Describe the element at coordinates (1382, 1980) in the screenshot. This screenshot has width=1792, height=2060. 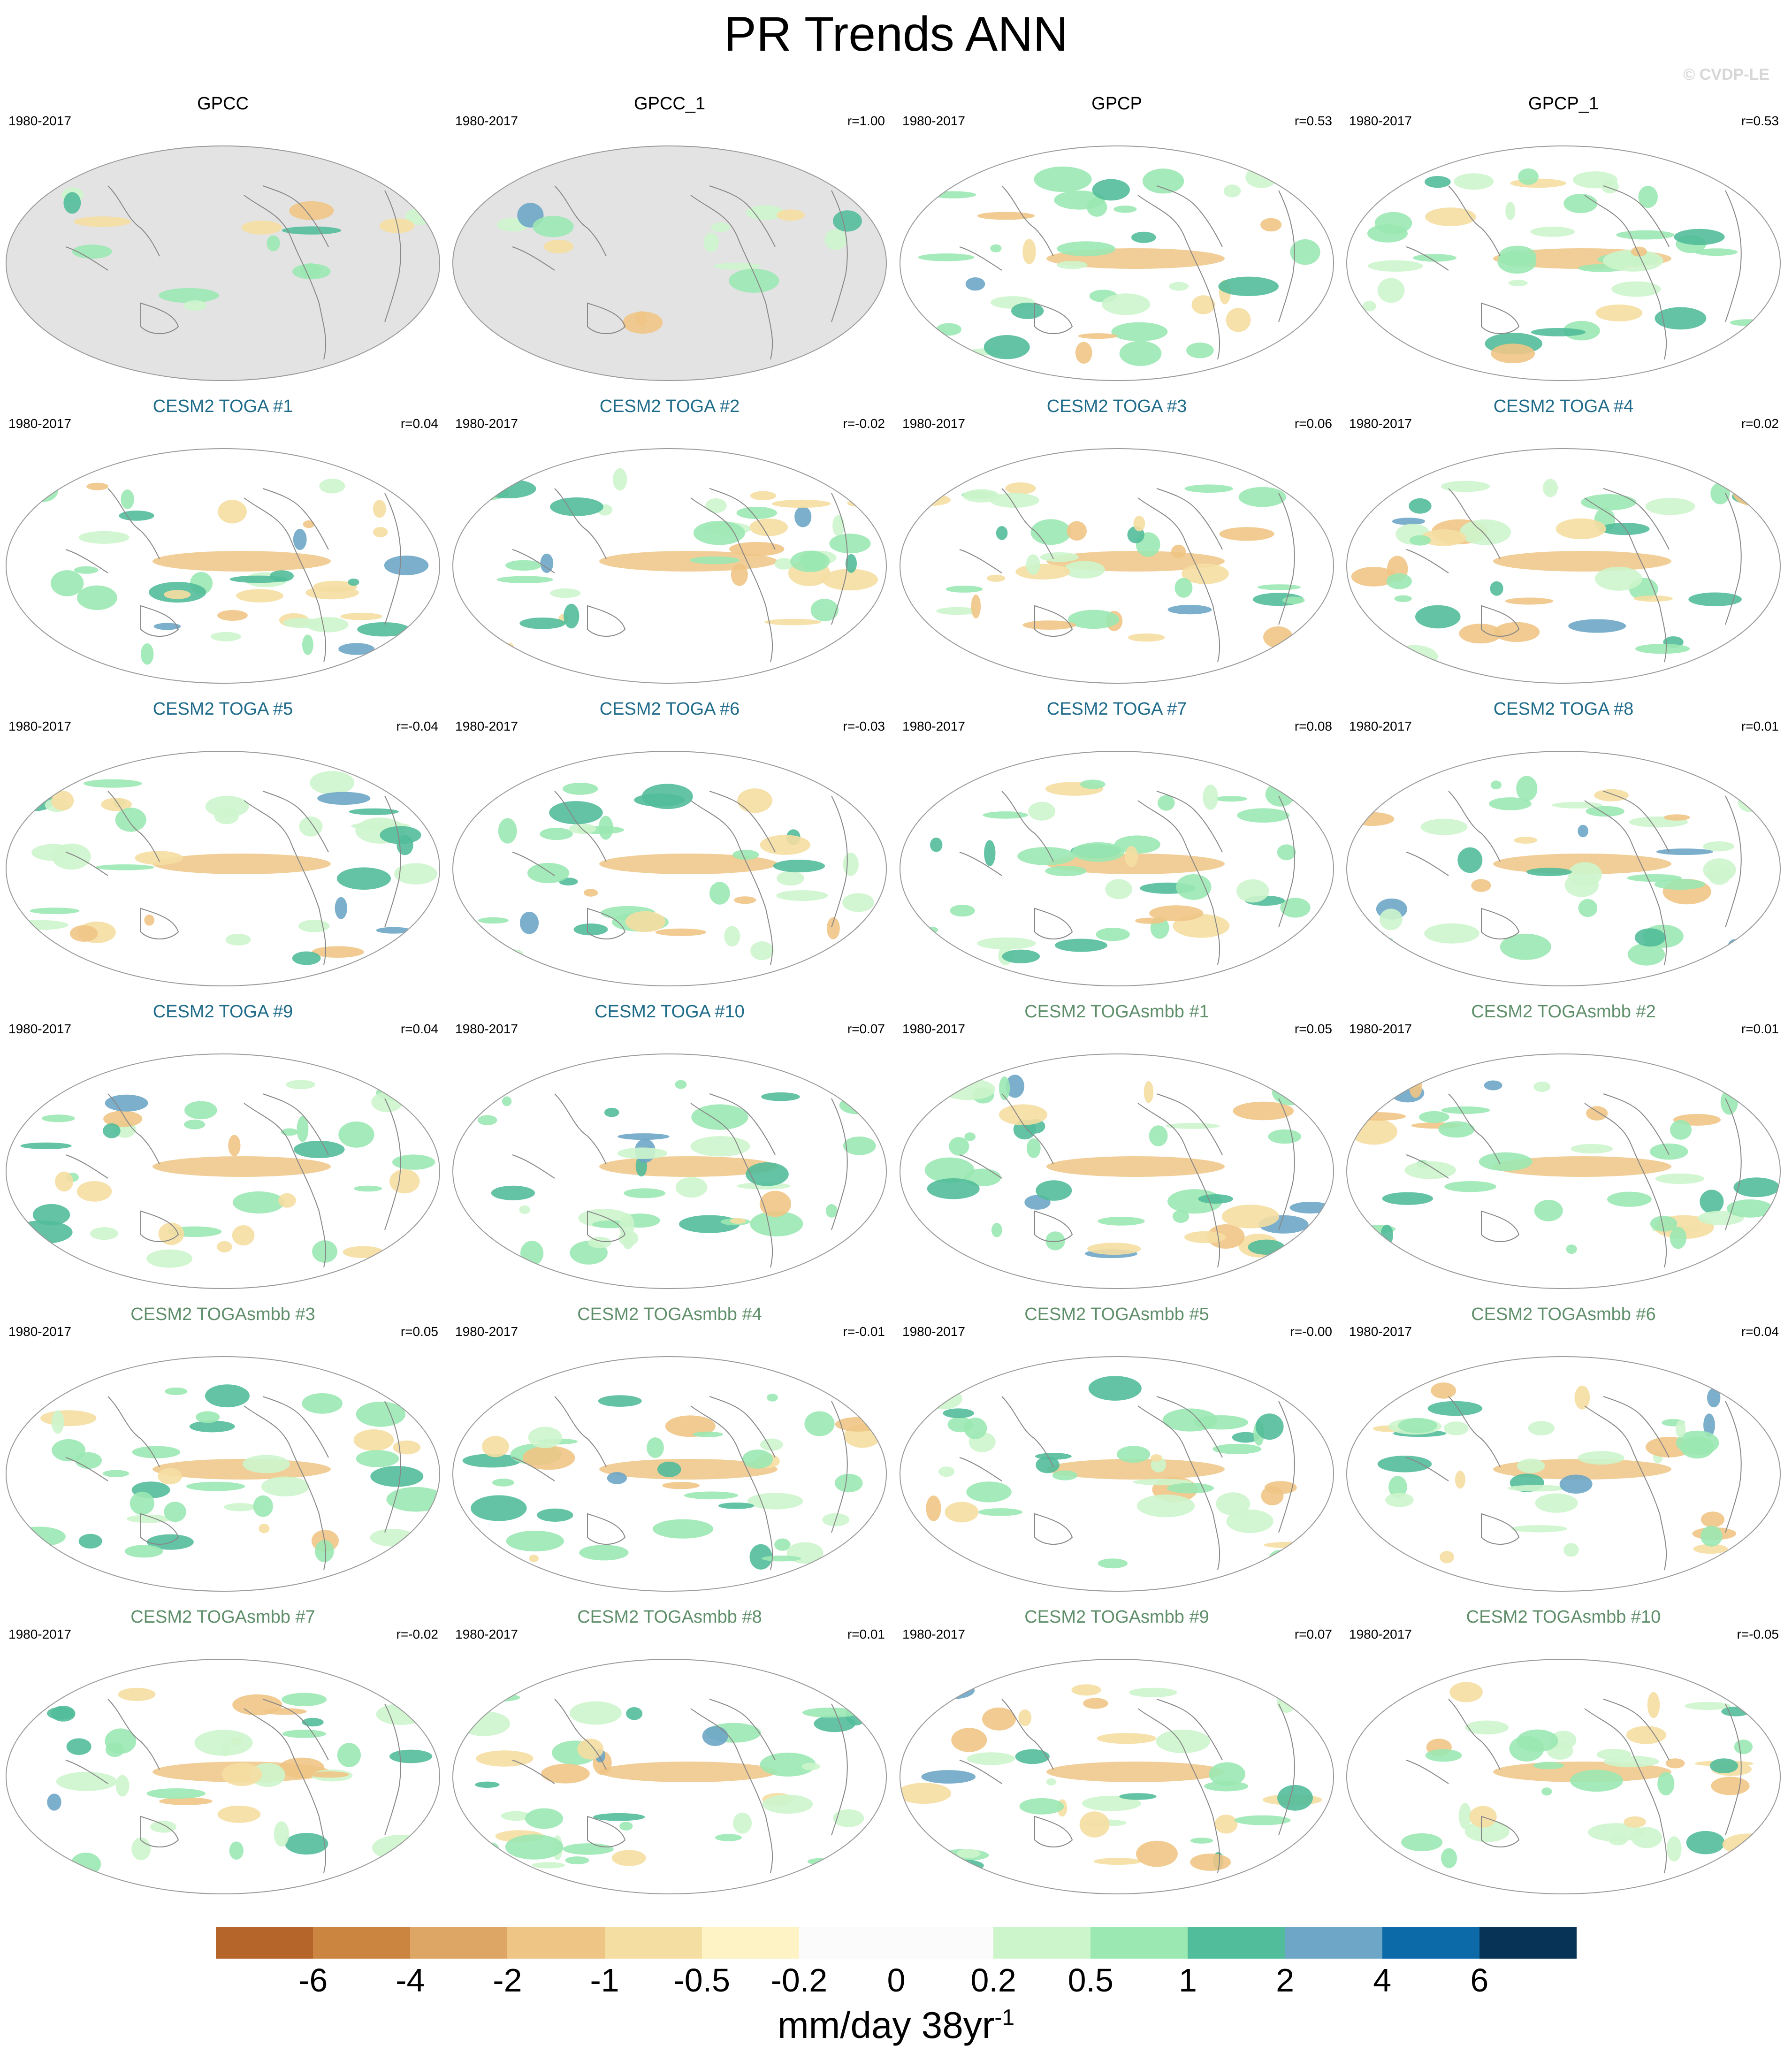
I see `colorbar-tick-label: 4` at that location.